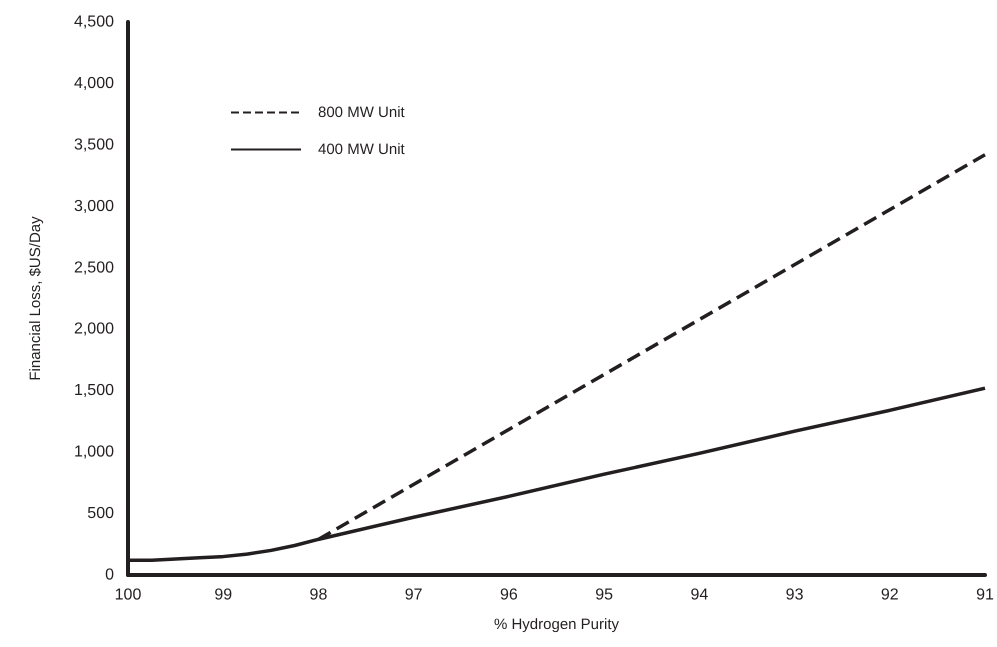 The width and height of the screenshot is (997, 647). I want to click on x-tick-label: 96, so click(509, 595).